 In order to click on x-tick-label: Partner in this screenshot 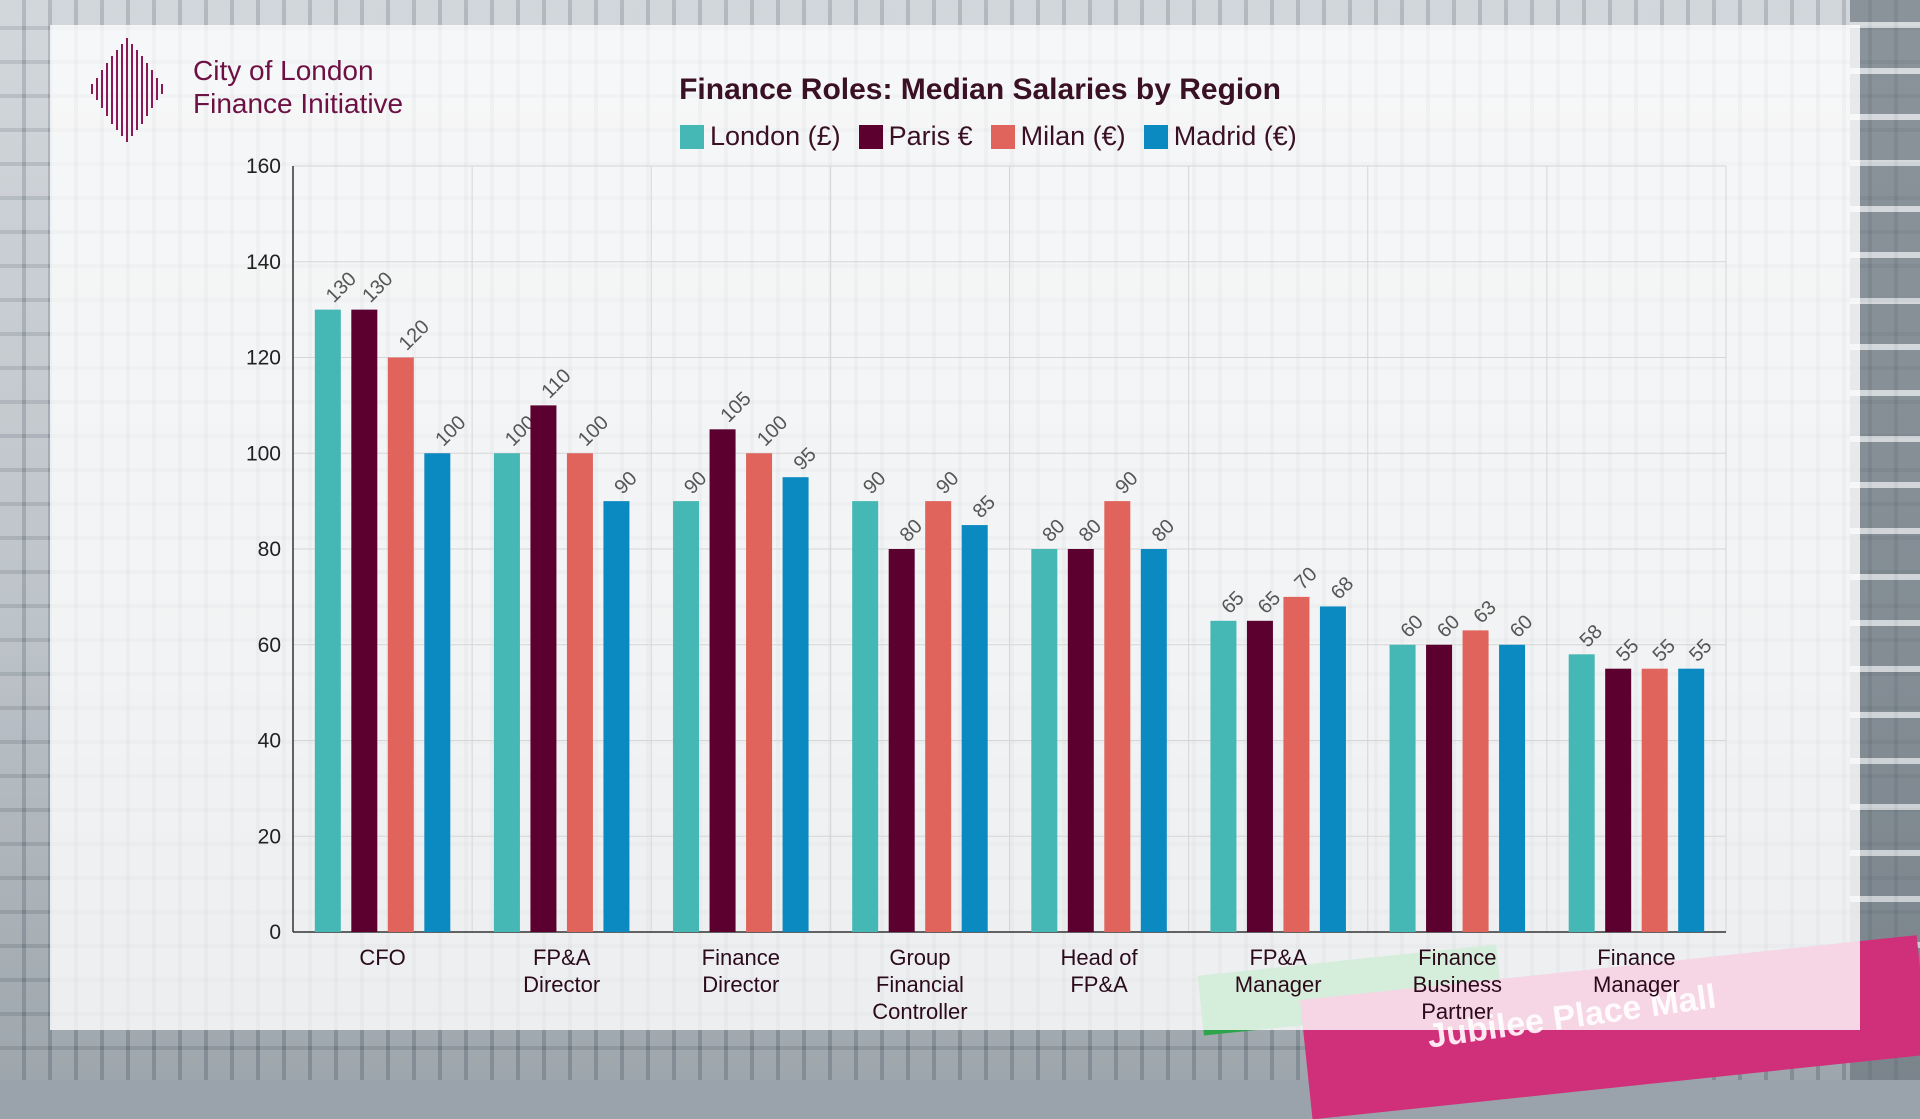, I will do `click(1457, 1011)`.